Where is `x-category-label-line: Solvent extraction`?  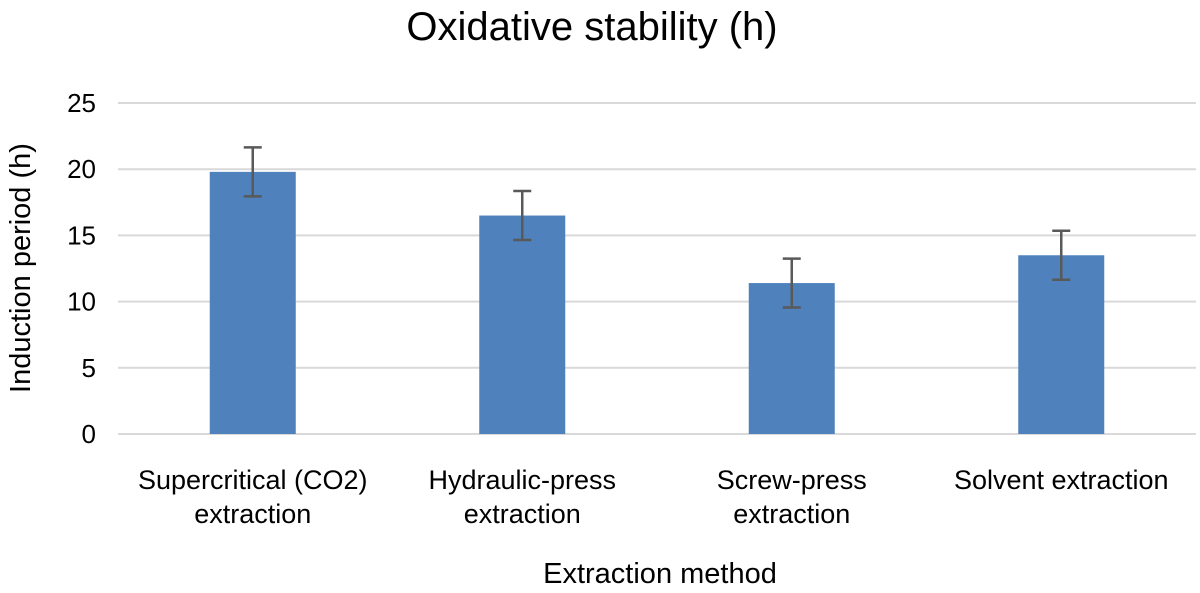 x-category-label-line: Solvent extraction is located at coordinates (1061, 480).